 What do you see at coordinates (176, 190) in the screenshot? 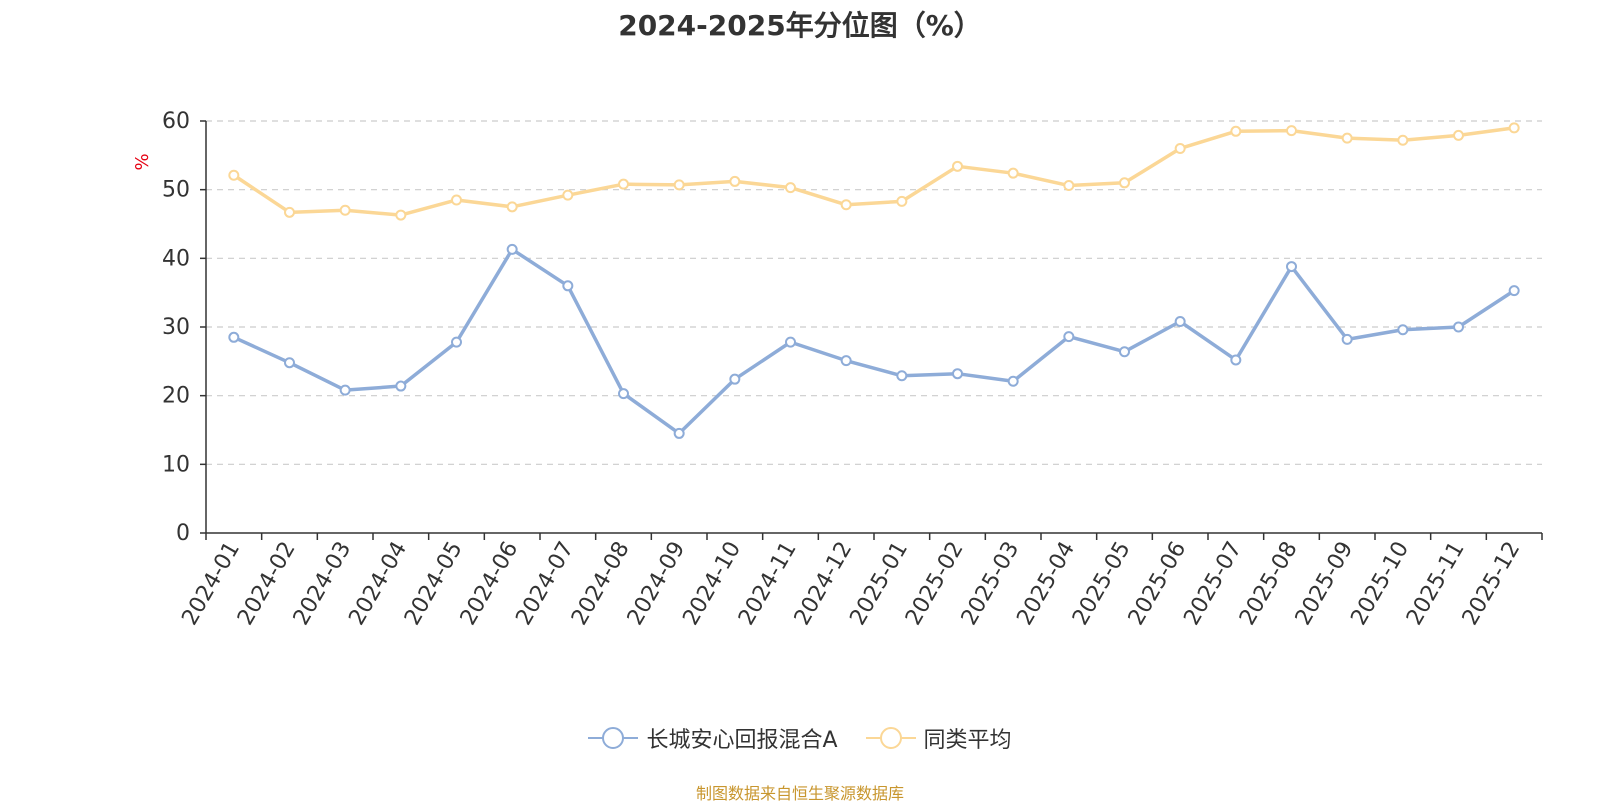
I see `y-tick-label: 50` at bounding box center [176, 190].